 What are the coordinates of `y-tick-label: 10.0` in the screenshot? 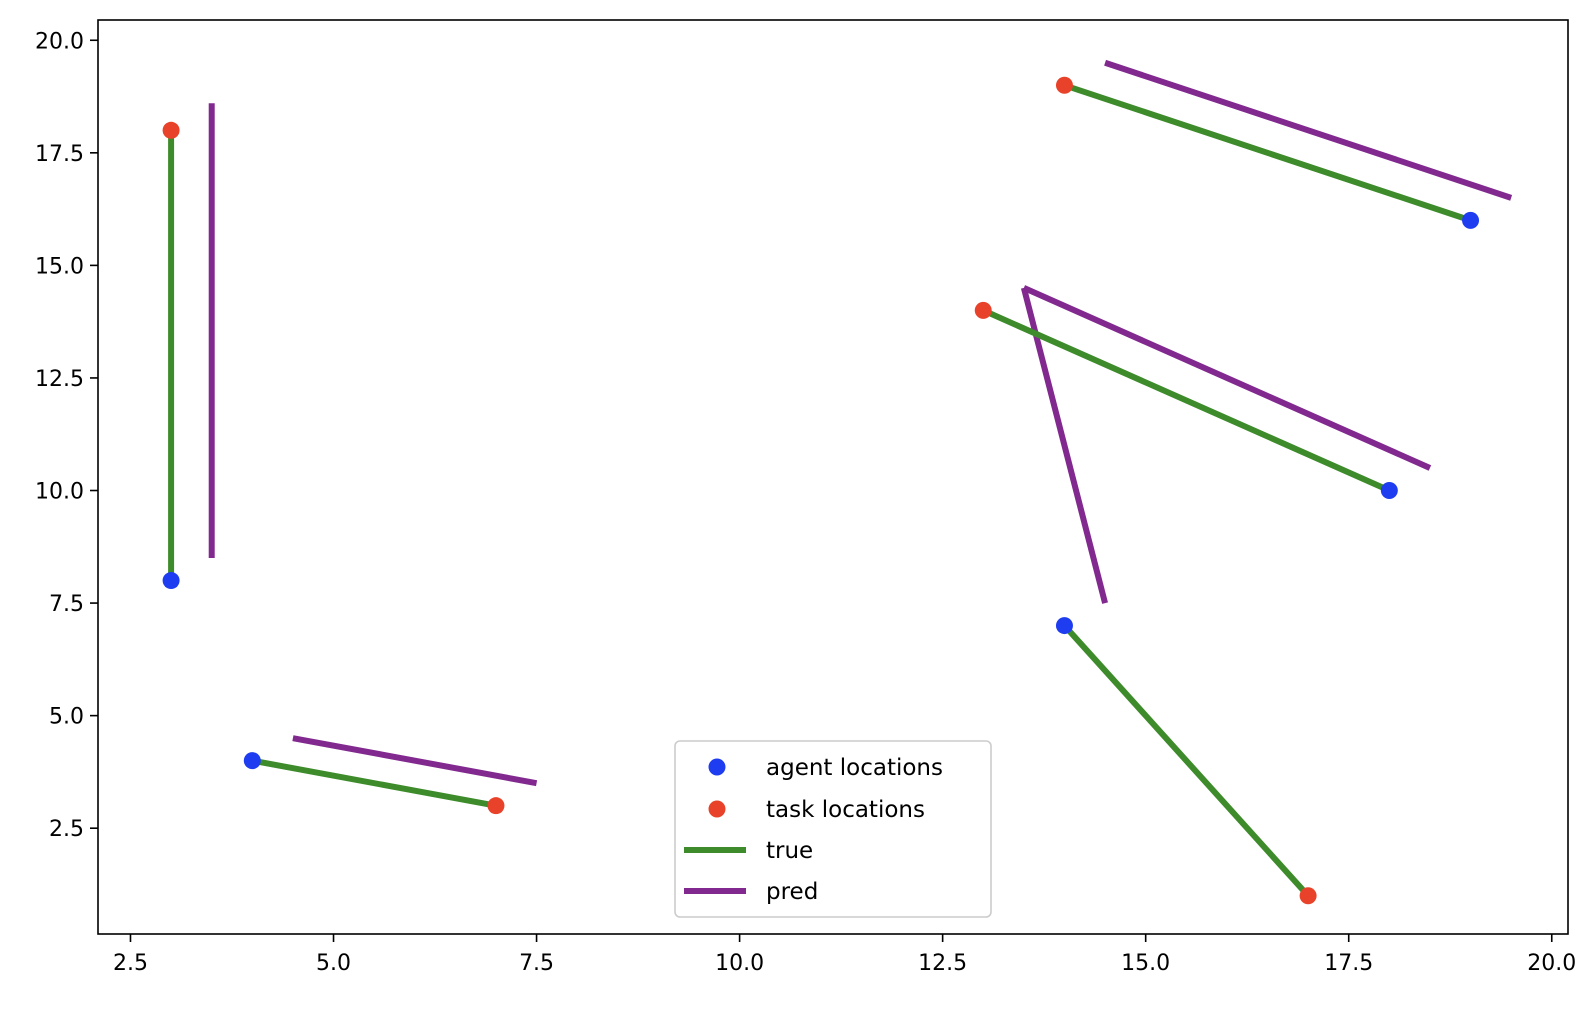 It's located at (59, 492).